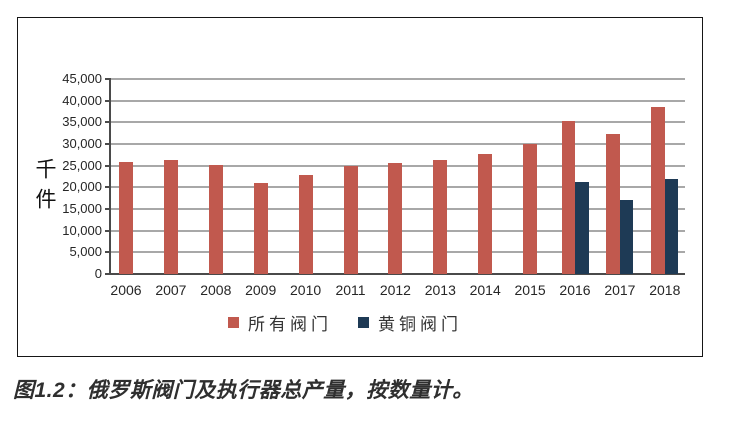 This screenshot has height=430, width=732. Describe the element at coordinates (110, 176) in the screenshot. I see `y-axis-line` at that location.